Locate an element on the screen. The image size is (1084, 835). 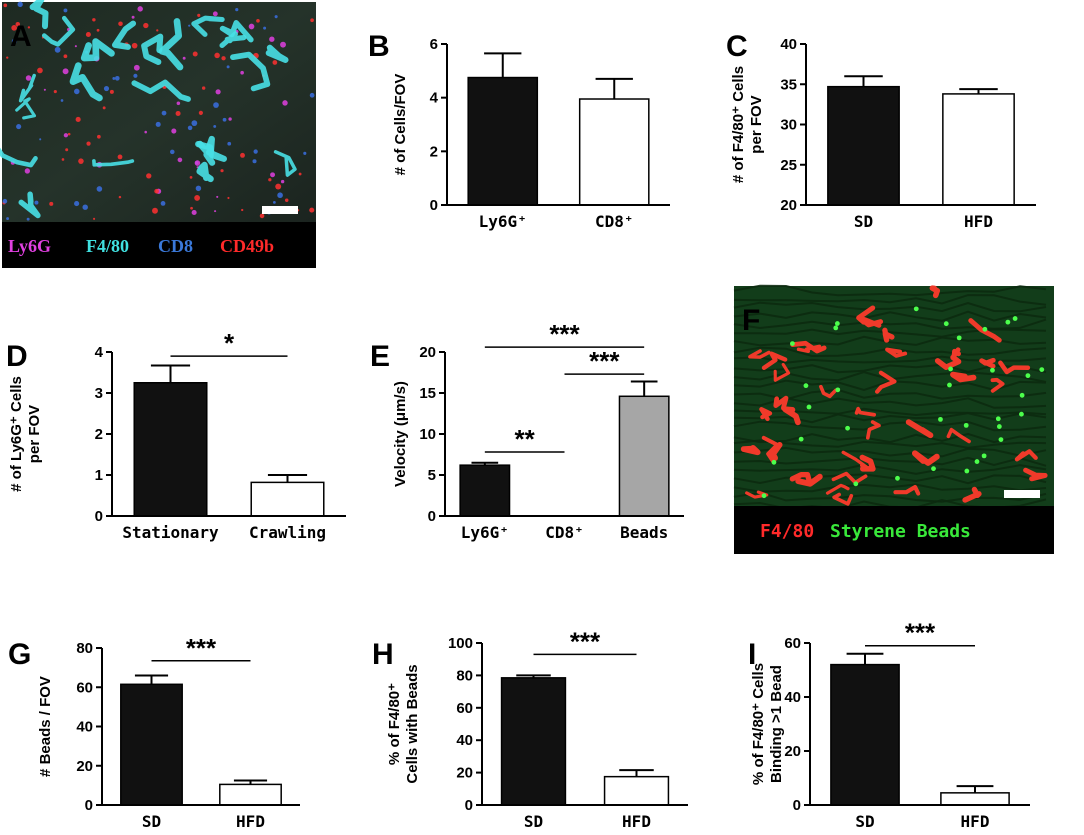
y-axis-label-c-0: # of F4/80⁺ Cells is located at coordinates (738, 124).